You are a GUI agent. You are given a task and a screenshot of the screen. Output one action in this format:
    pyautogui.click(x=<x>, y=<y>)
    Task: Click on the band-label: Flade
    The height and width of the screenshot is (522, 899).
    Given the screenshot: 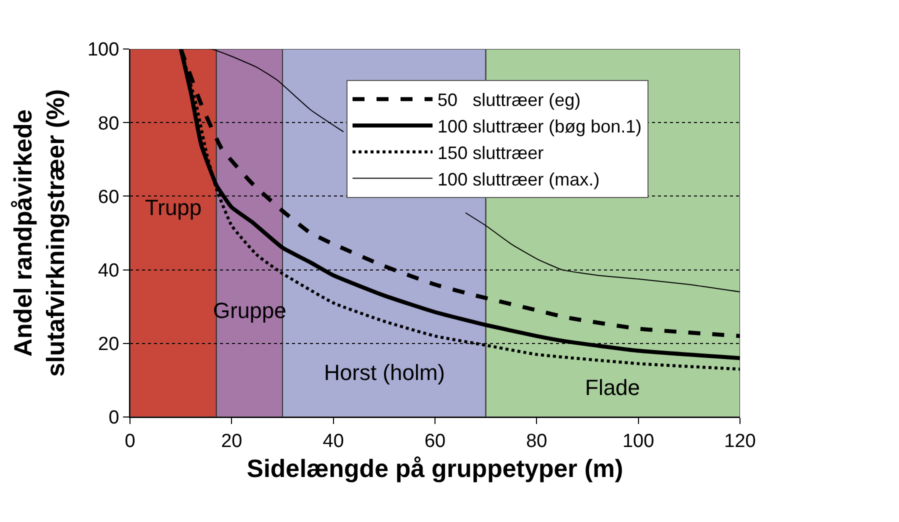 What is the action you would take?
    pyautogui.click(x=612, y=387)
    